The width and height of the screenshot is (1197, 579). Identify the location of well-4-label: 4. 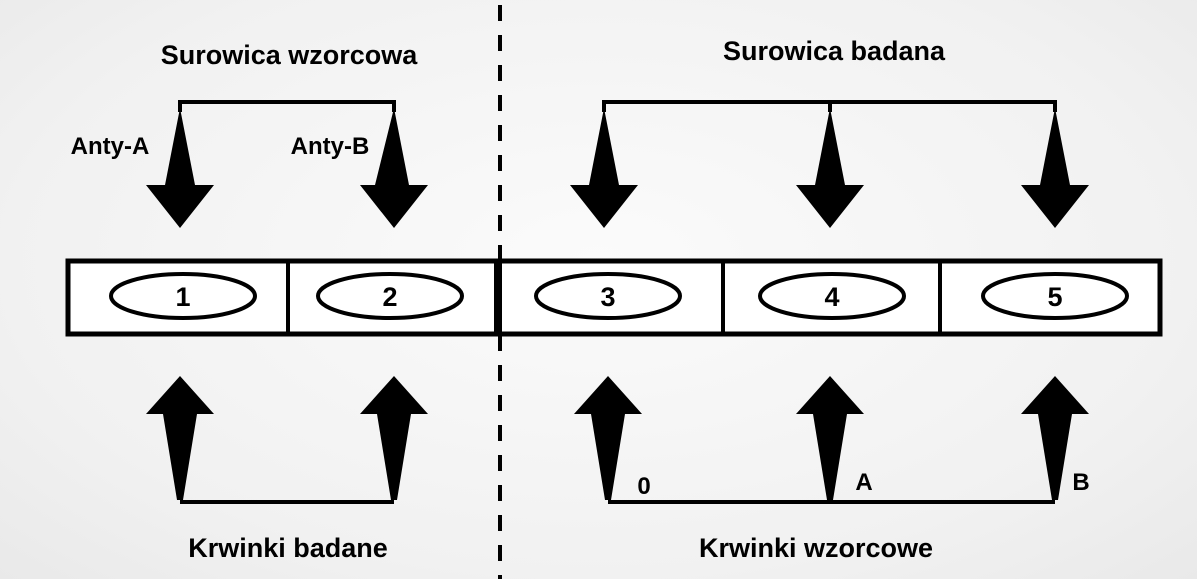
(831, 297).